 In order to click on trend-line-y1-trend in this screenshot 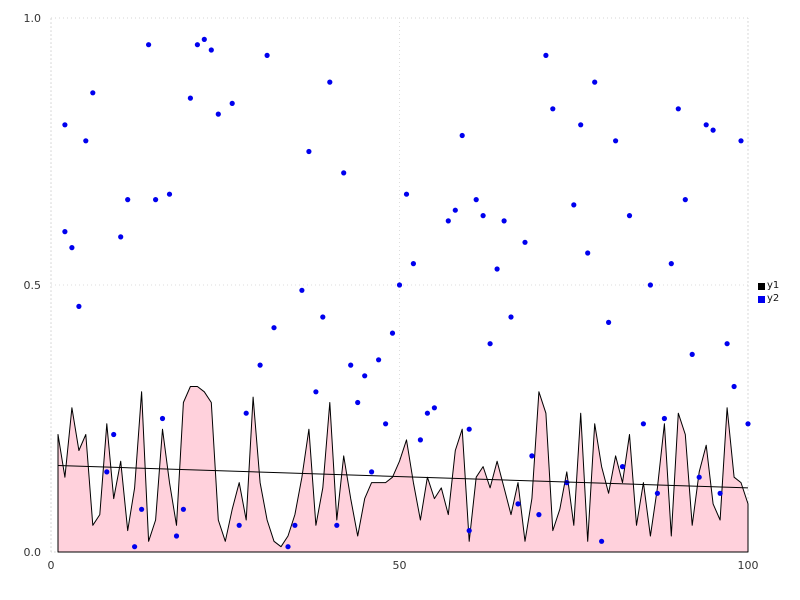, I will do `click(403, 476)`.